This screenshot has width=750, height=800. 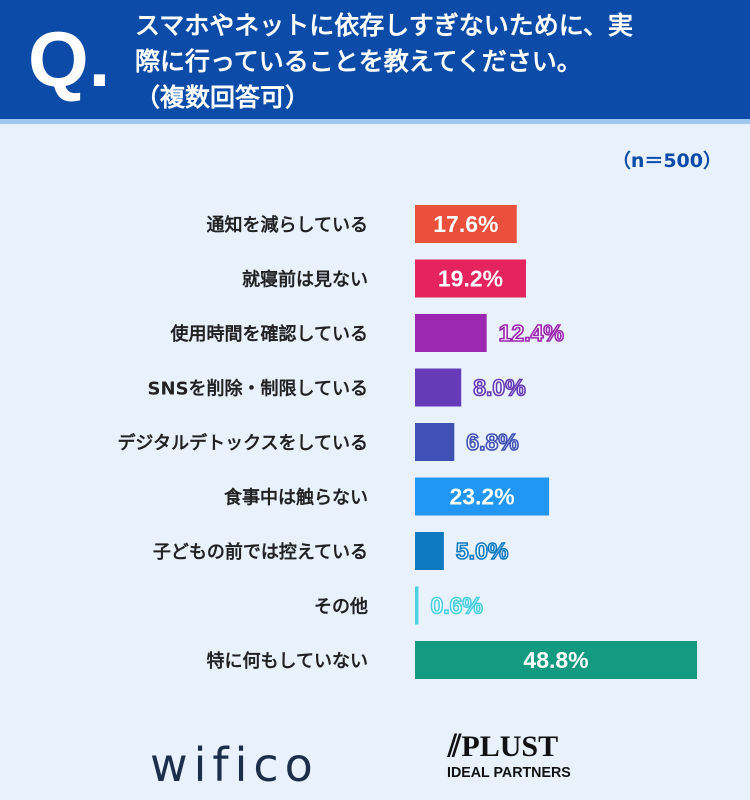 What do you see at coordinates (287, 225) in the screenshot?
I see `category-label: 通知を減らしている` at bounding box center [287, 225].